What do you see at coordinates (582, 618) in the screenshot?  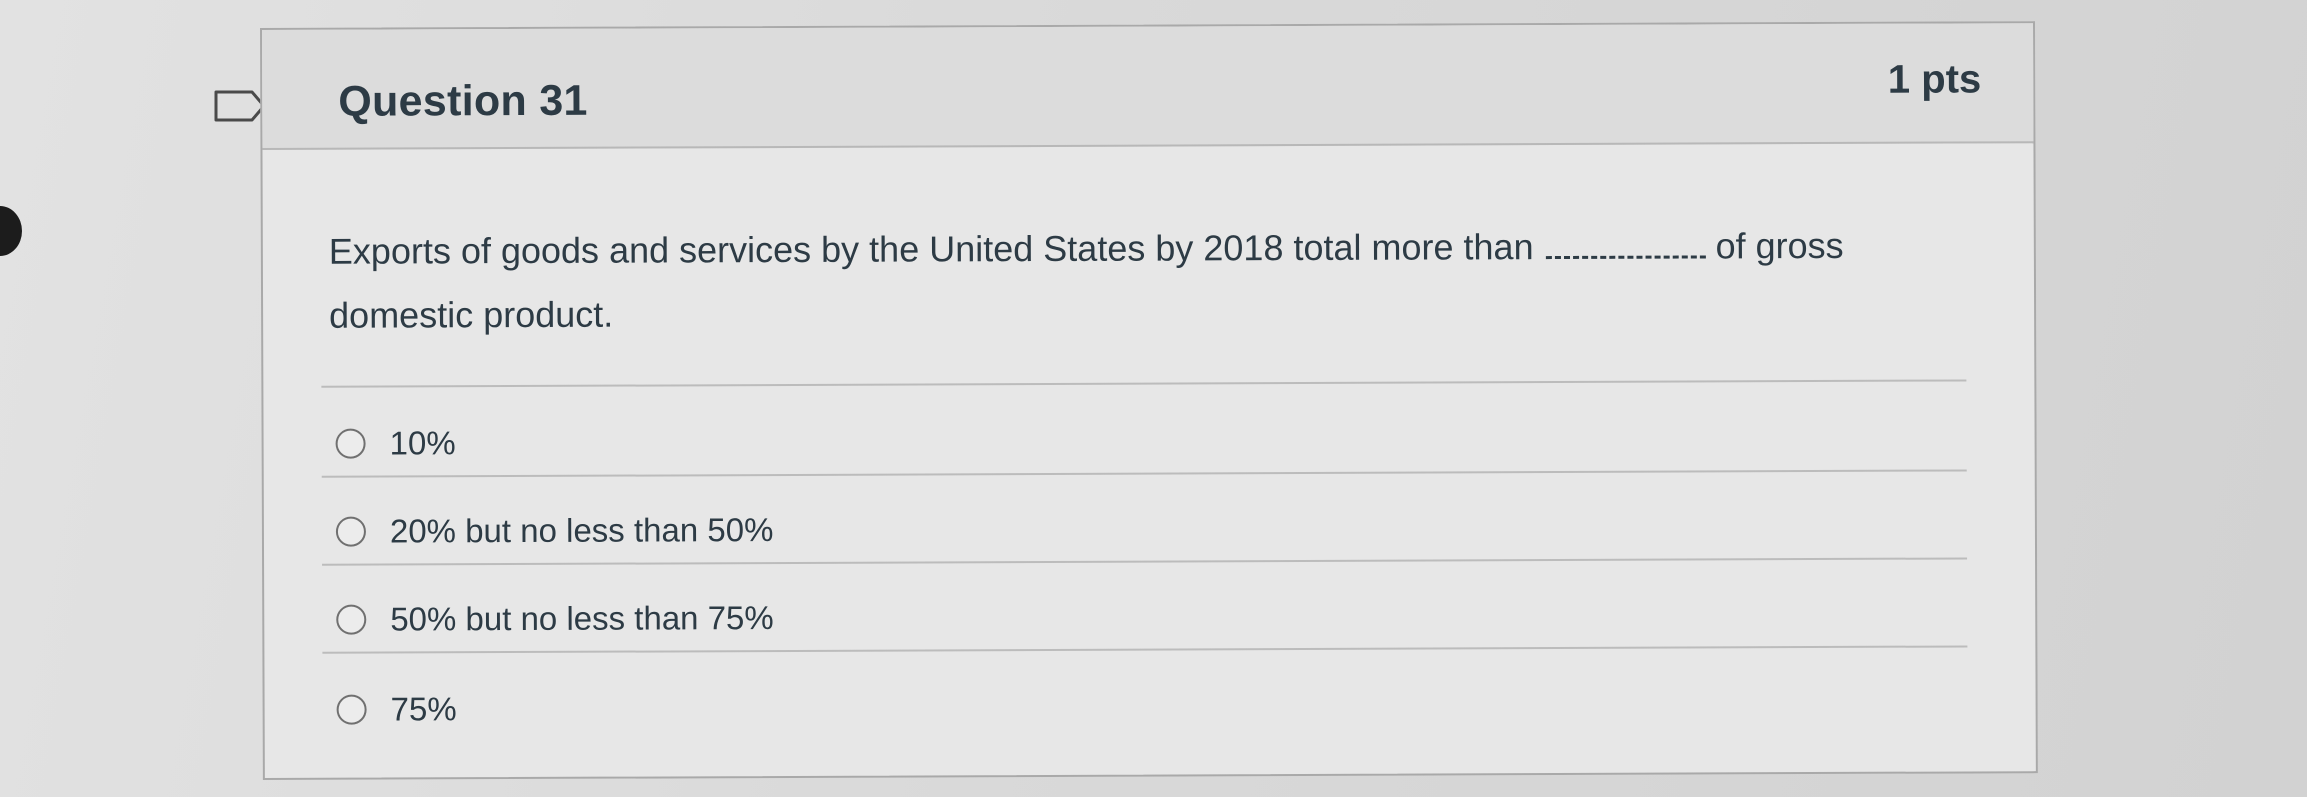 I see `answer-label: 50% but no less than 75%` at bounding box center [582, 618].